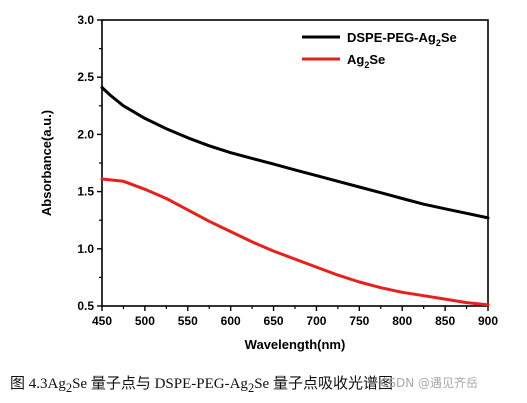 This screenshot has width=527, height=403. I want to click on x-tick-label: 850, so click(445, 321).